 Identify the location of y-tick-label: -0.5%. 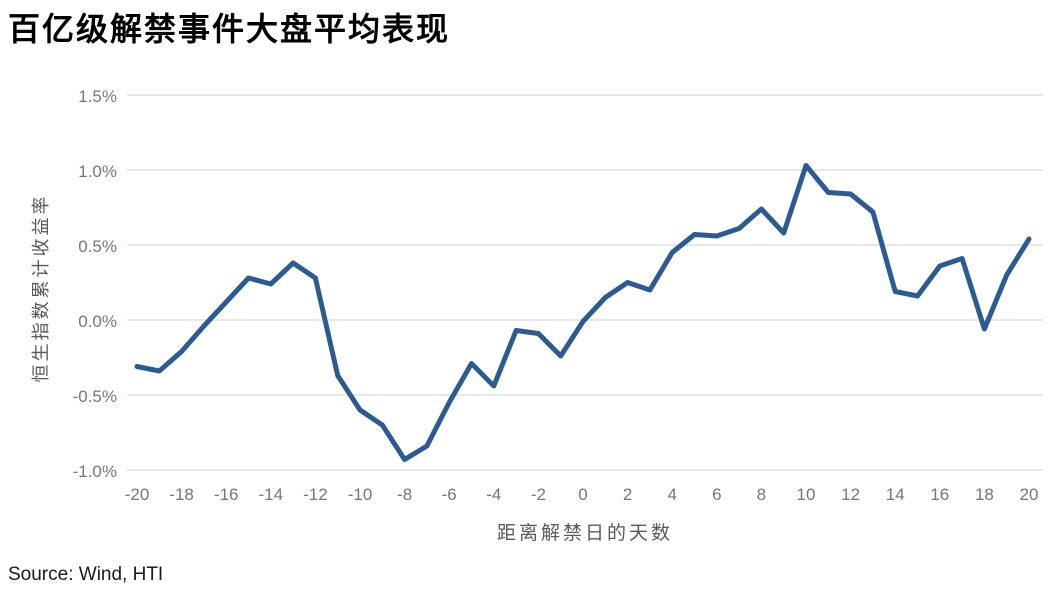
(95, 396).